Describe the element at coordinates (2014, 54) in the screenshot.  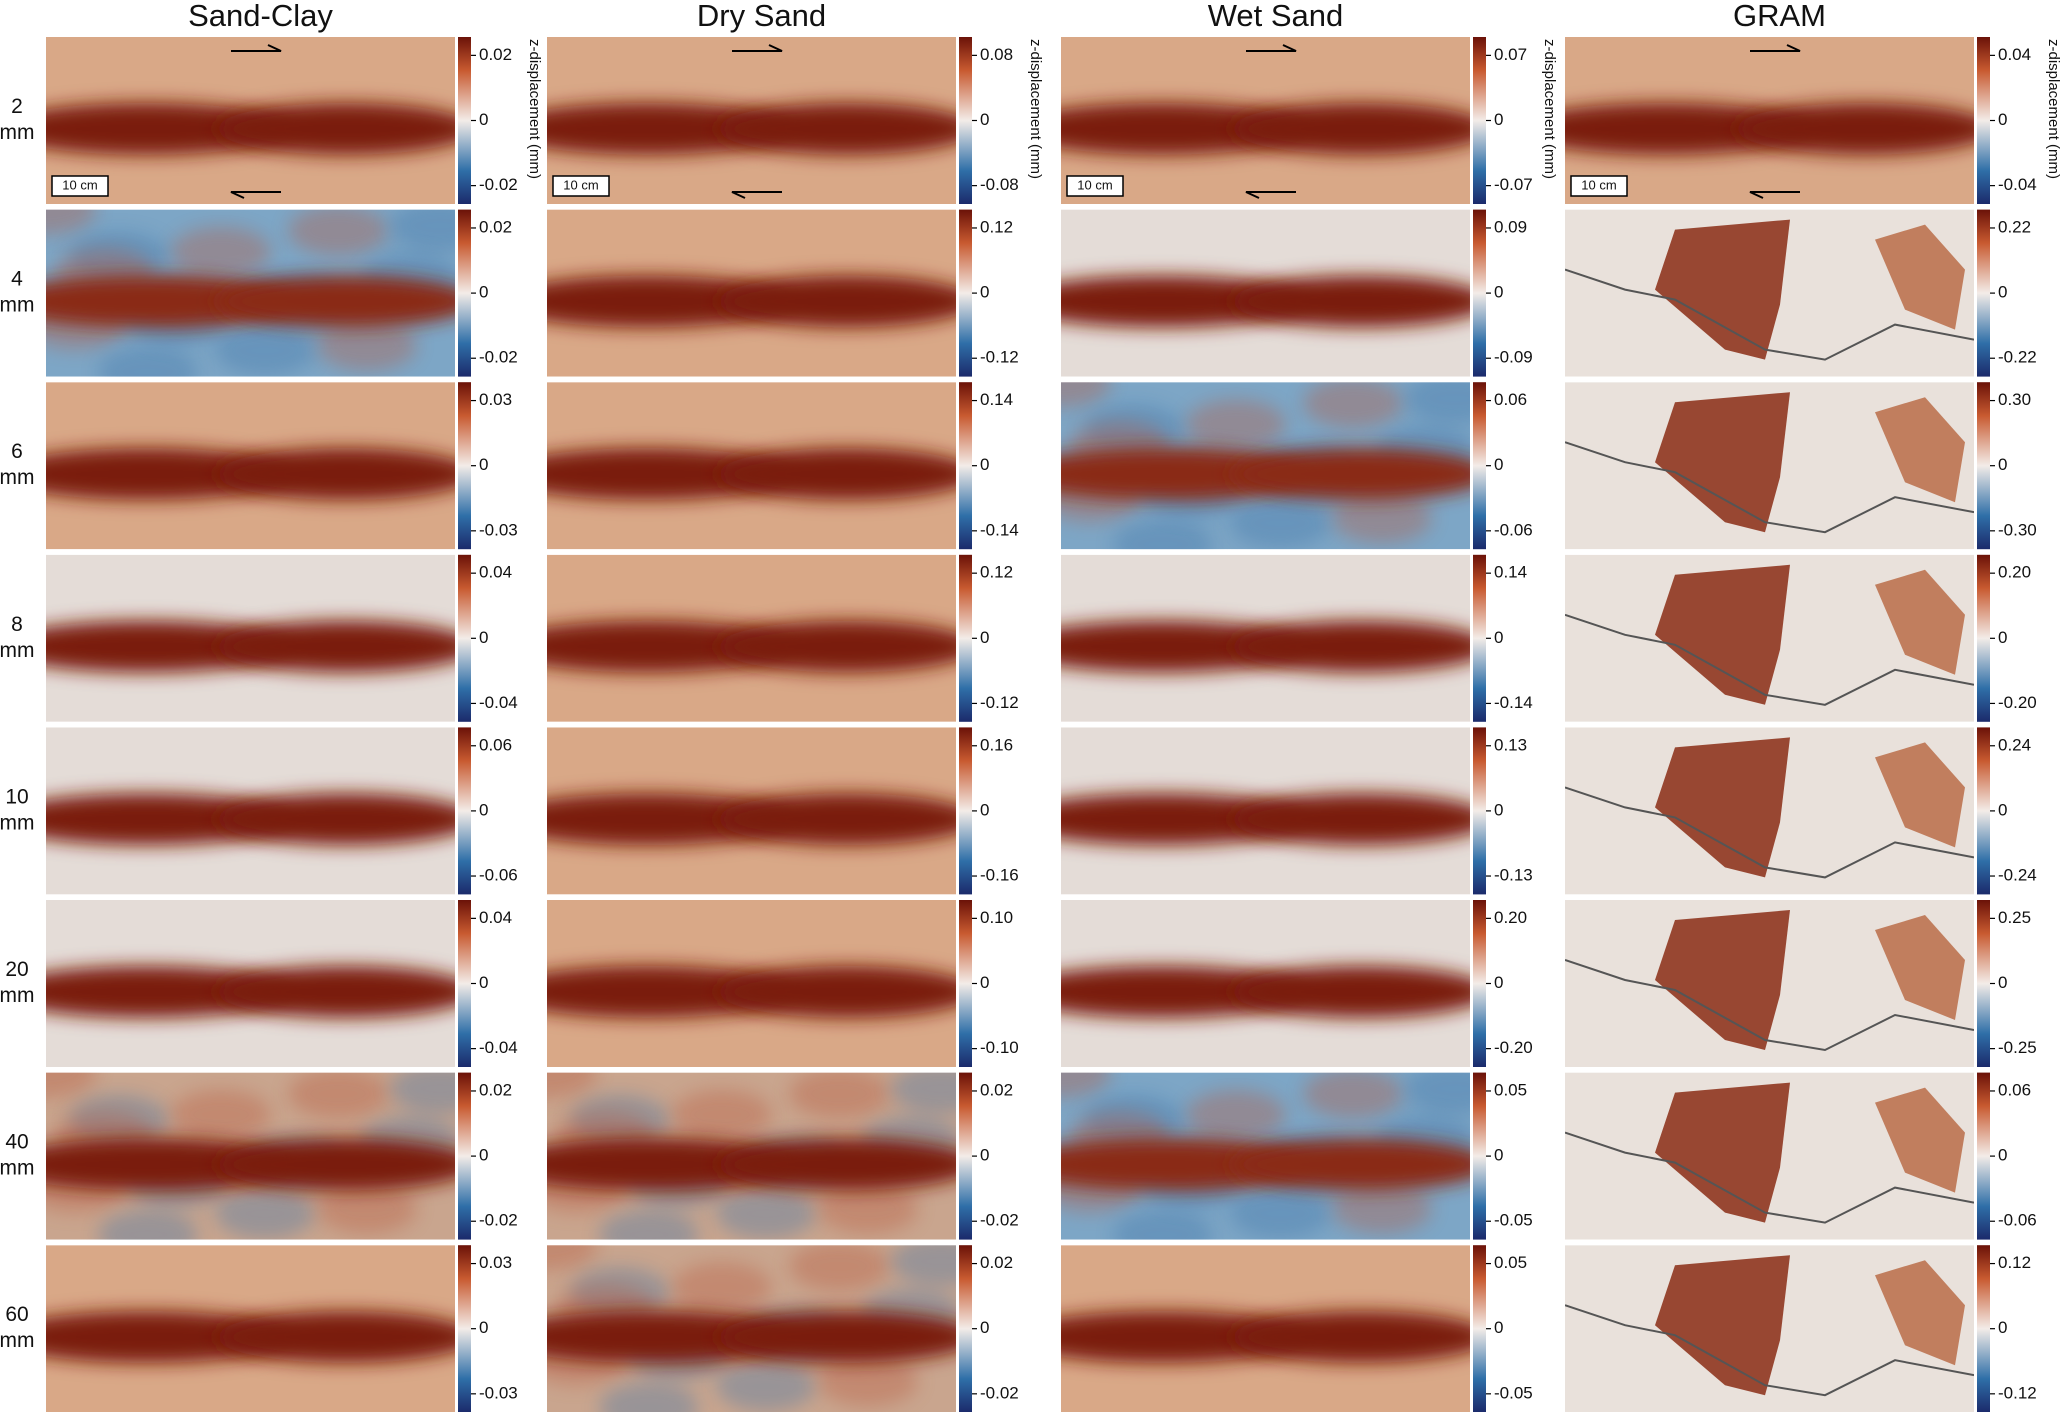
I see `colorbar-tick-label: 0.04` at that location.